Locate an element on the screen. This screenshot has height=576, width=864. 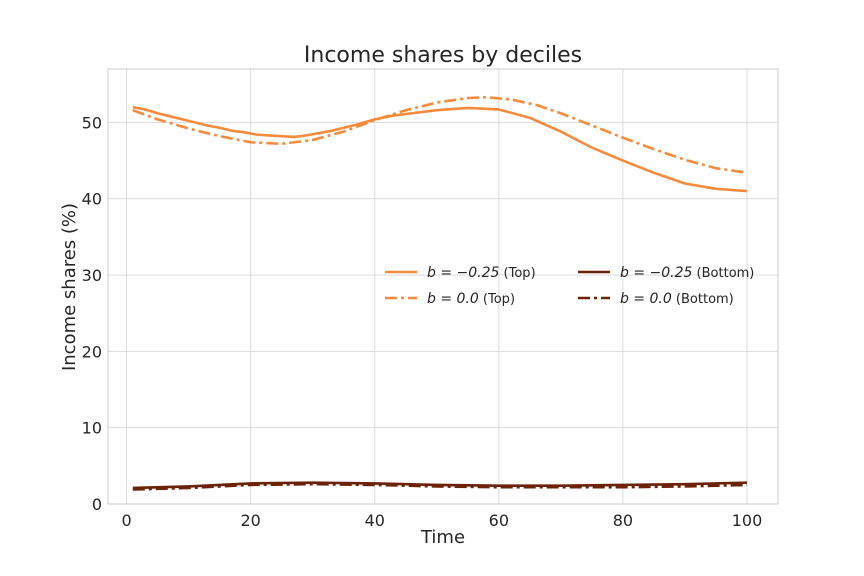
x-axis-label: Time is located at coordinates (442, 537).